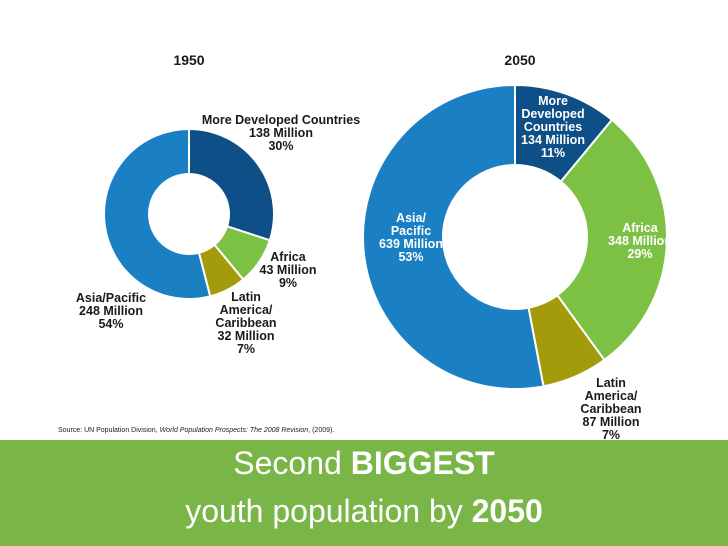 The height and width of the screenshot is (546, 728). I want to click on slice-label: Africa 43 Million 9%, so click(288, 270).